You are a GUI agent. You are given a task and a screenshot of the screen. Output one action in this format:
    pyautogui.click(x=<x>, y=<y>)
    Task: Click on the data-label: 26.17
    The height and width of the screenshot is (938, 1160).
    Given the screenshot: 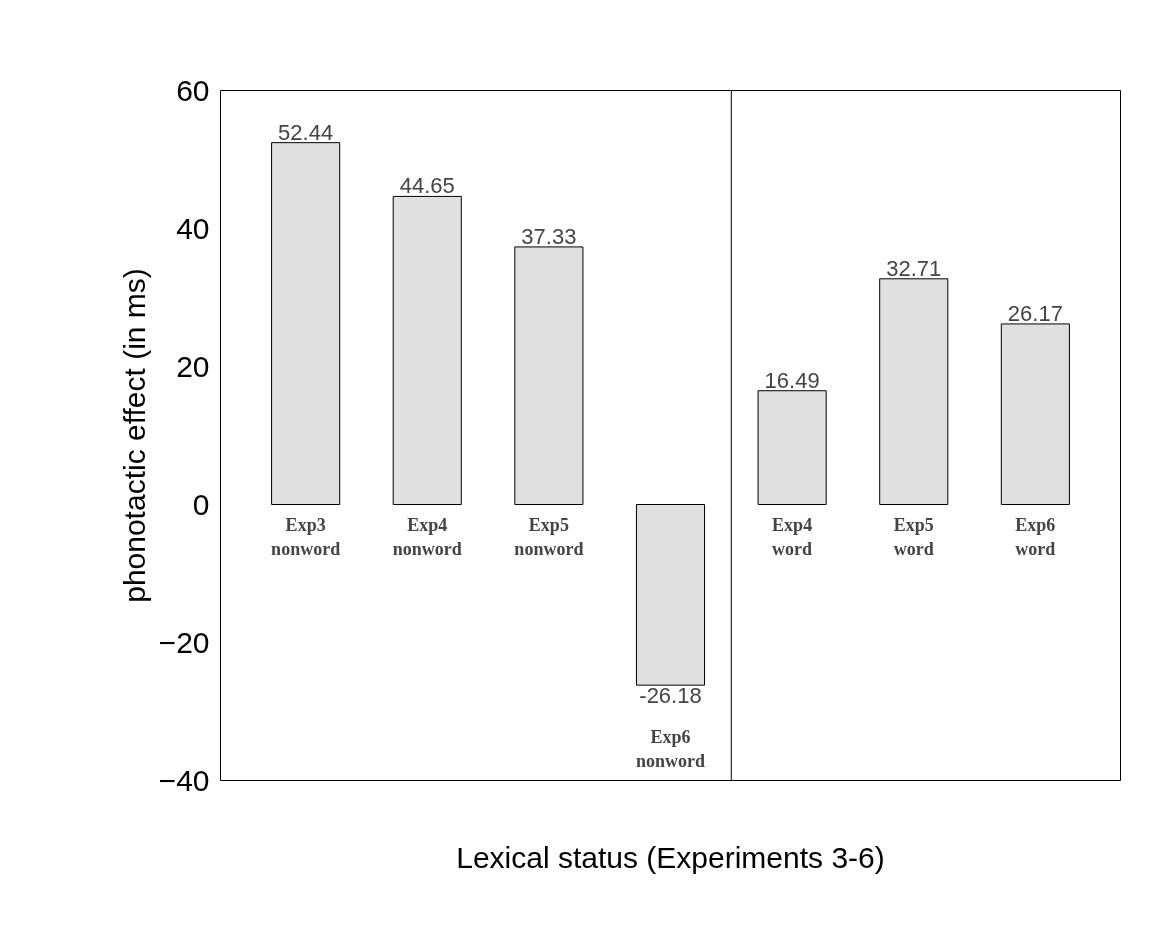 What is the action you would take?
    pyautogui.click(x=1035, y=313)
    